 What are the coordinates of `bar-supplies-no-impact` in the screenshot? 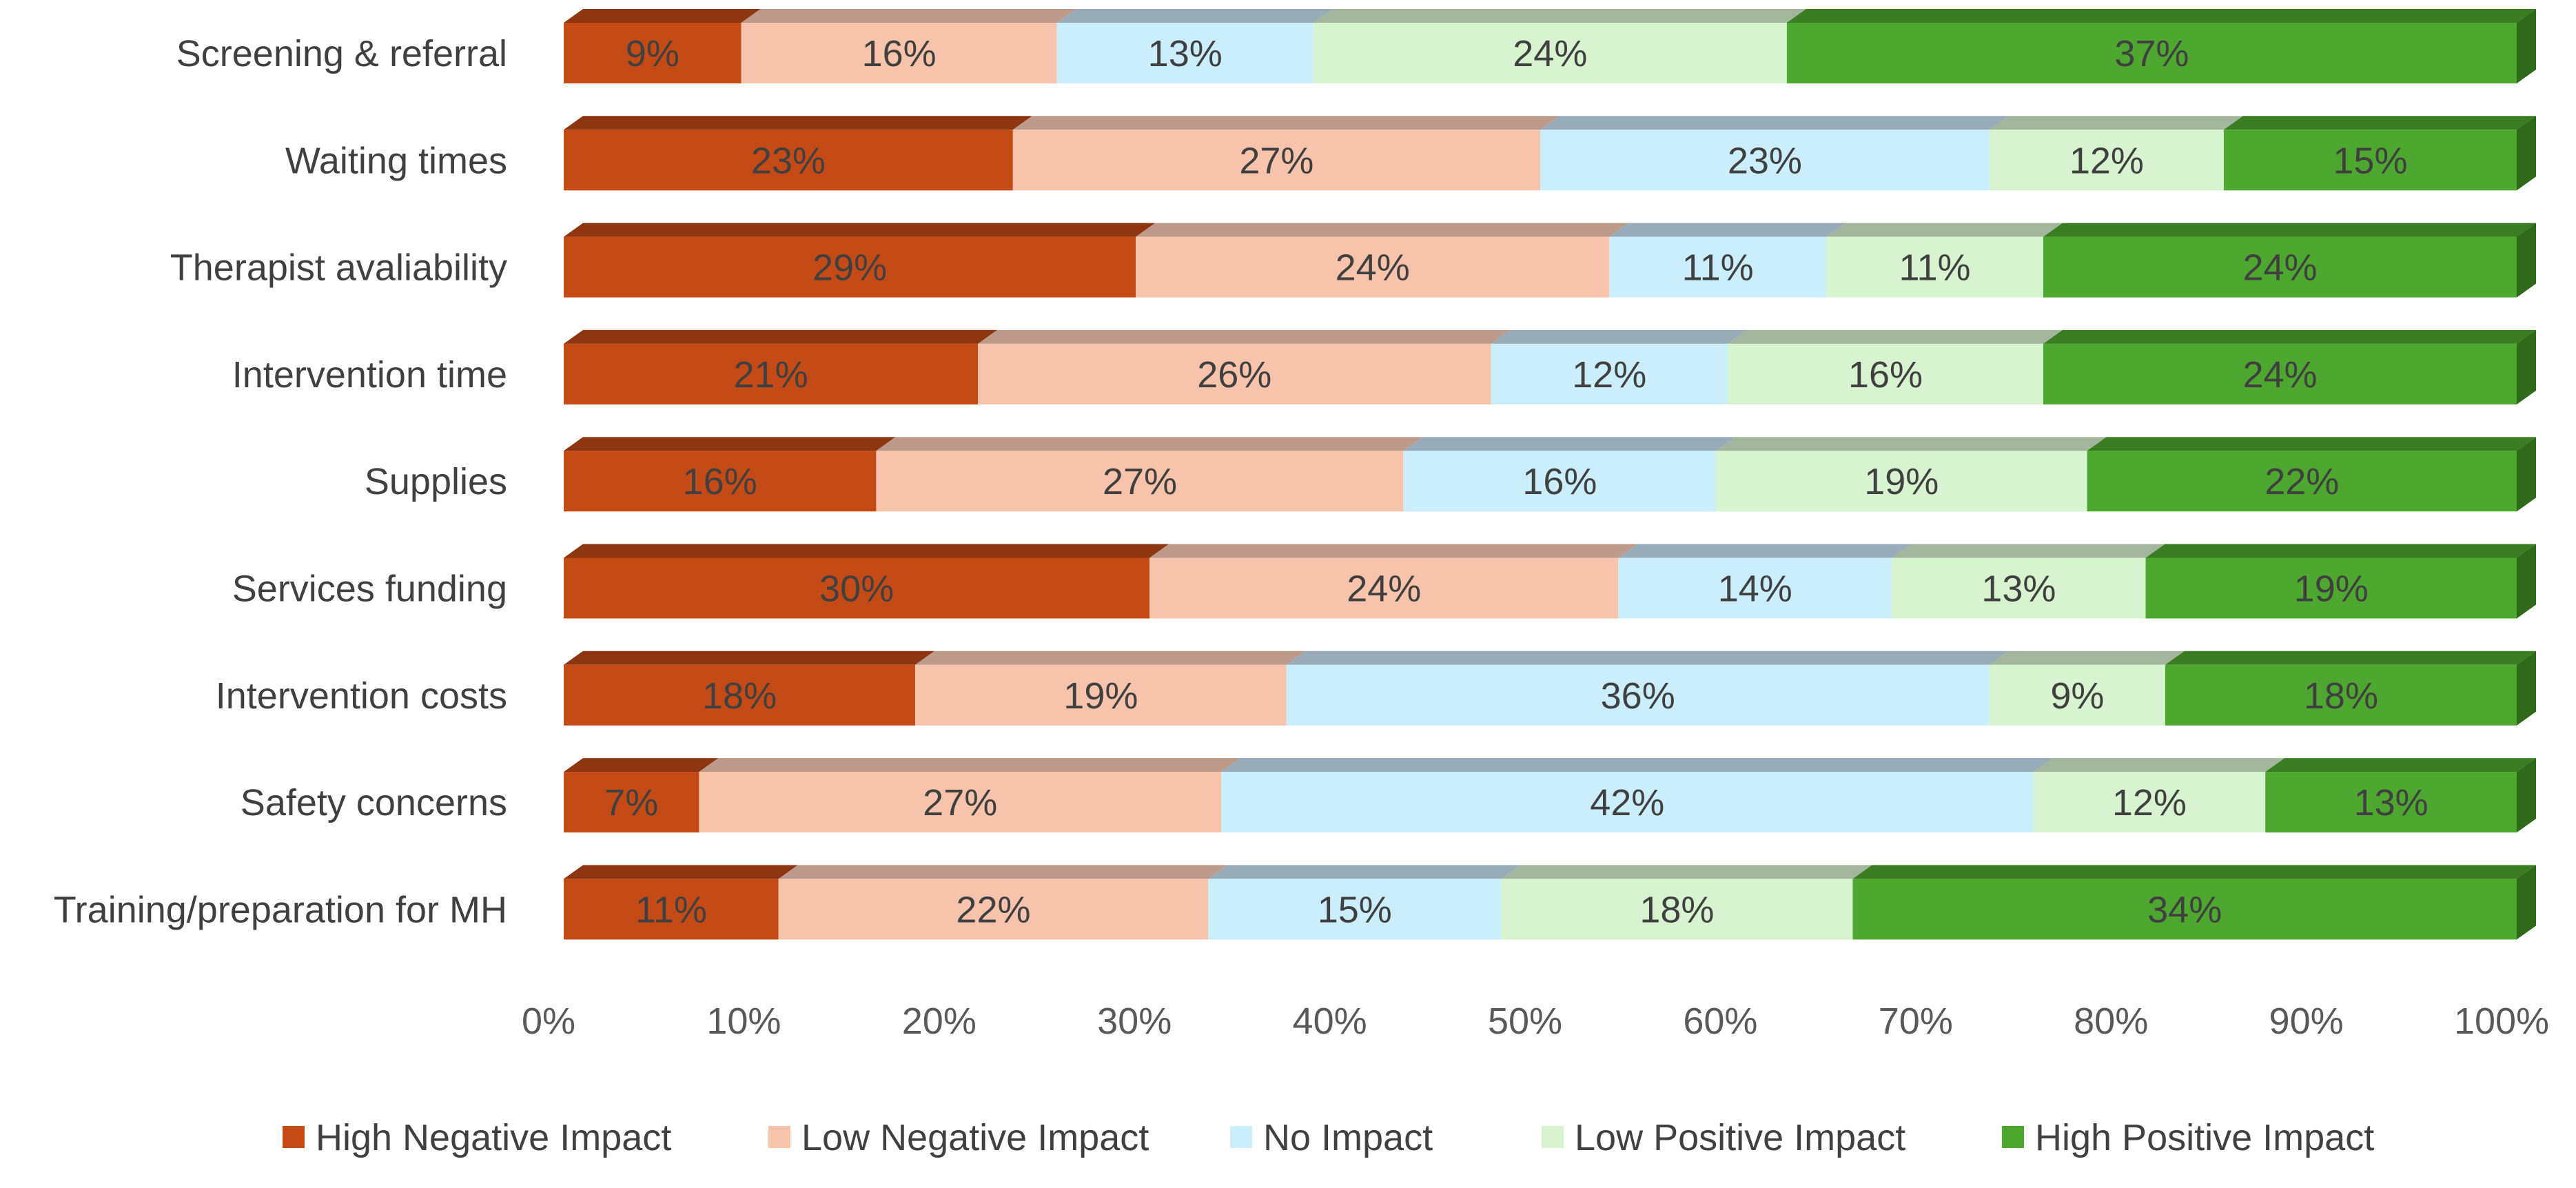 It's located at (1560, 482).